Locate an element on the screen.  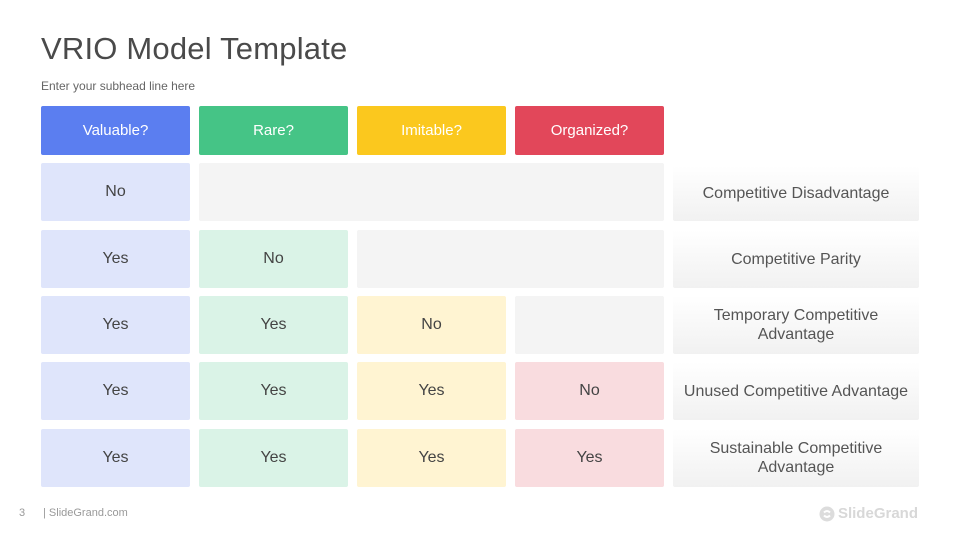
brand-logo: SlideGrand is located at coordinates (868, 513).